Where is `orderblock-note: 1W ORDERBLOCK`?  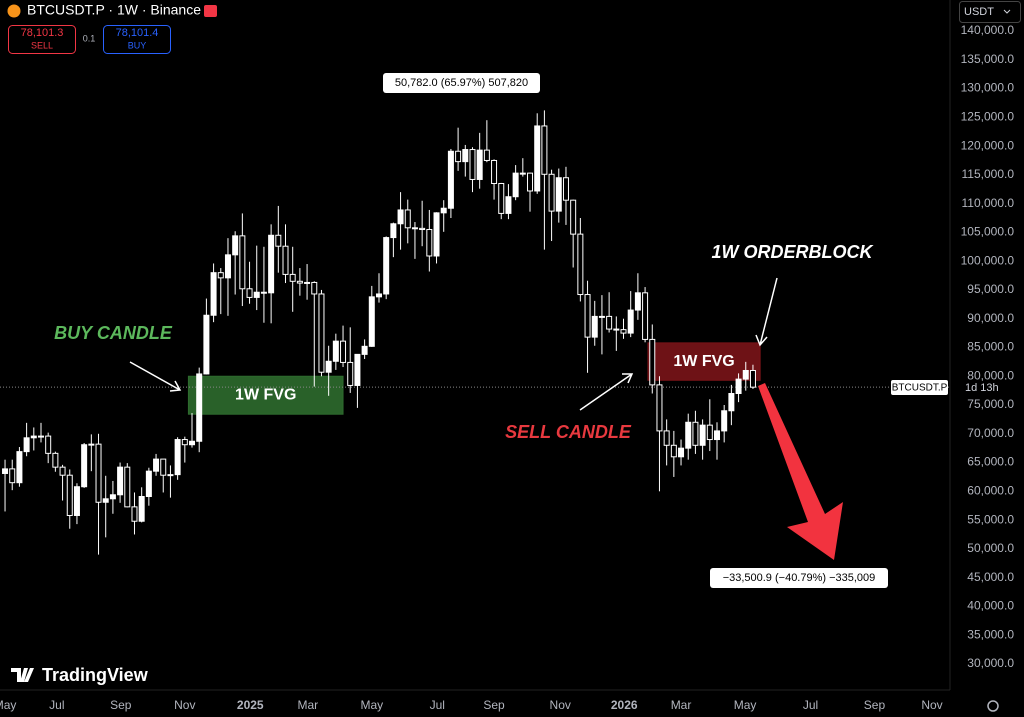
orderblock-note: 1W ORDERBLOCK is located at coordinates (793, 252).